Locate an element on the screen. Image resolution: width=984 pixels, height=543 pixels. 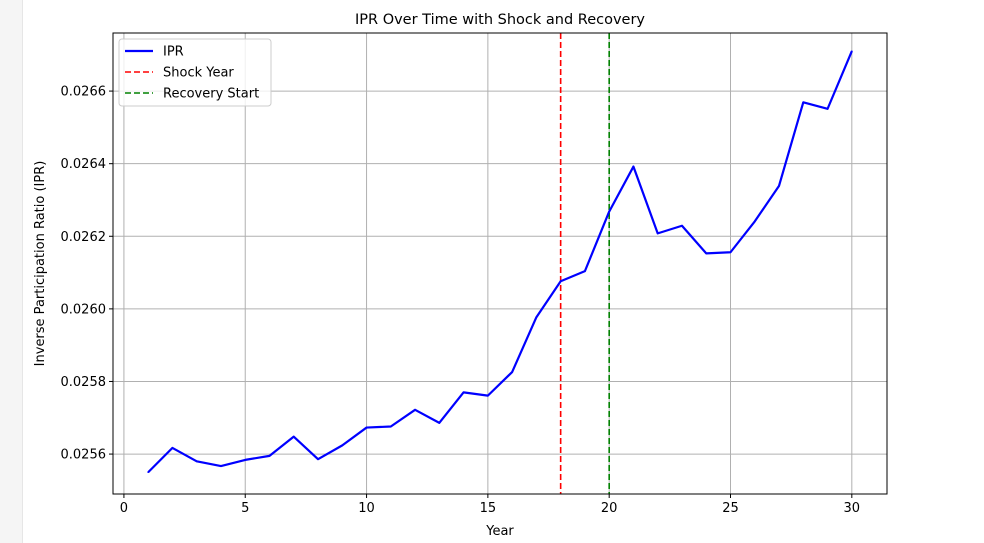
vertical-marker-lines is located at coordinates (584, 263).